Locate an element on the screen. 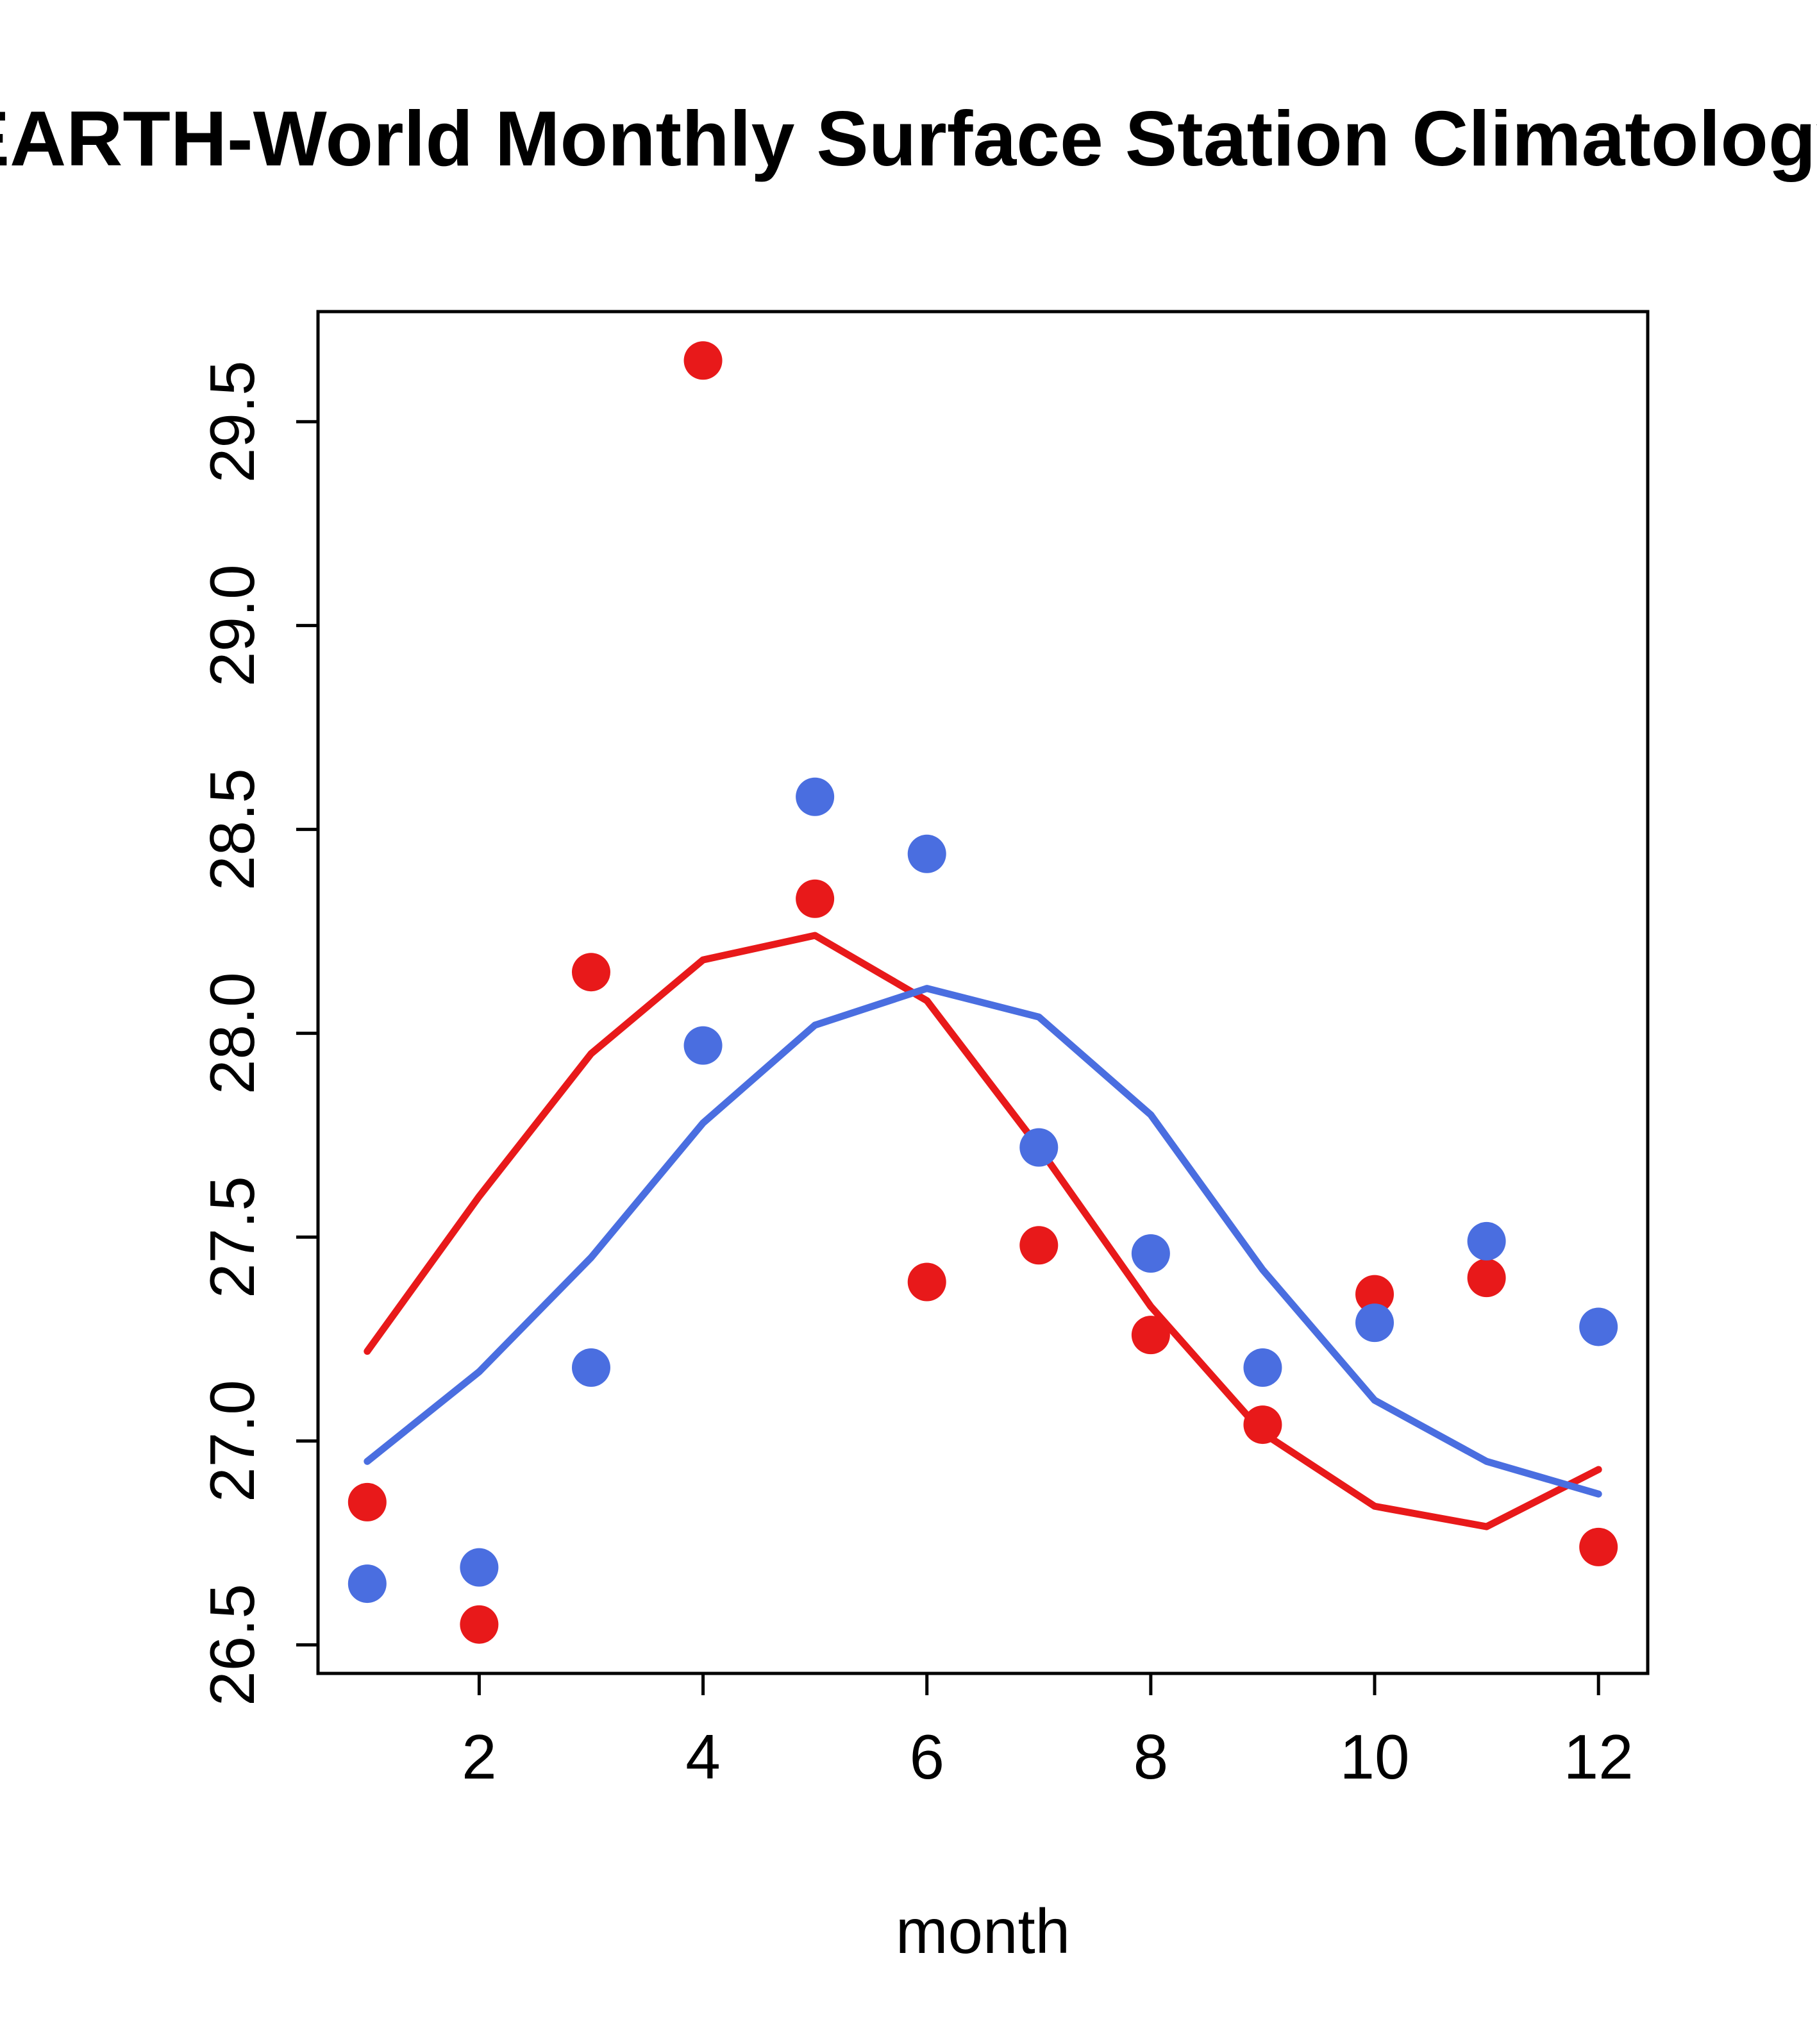 This screenshot has height=2044, width=1817. x-axis: 2 4 6 8 10 12 is located at coordinates (1048, 1732).